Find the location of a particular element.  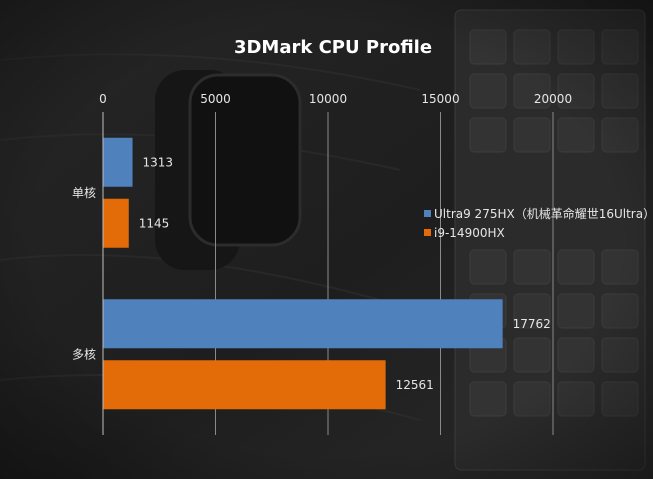

x-tick-label: 0 is located at coordinates (103, 99).